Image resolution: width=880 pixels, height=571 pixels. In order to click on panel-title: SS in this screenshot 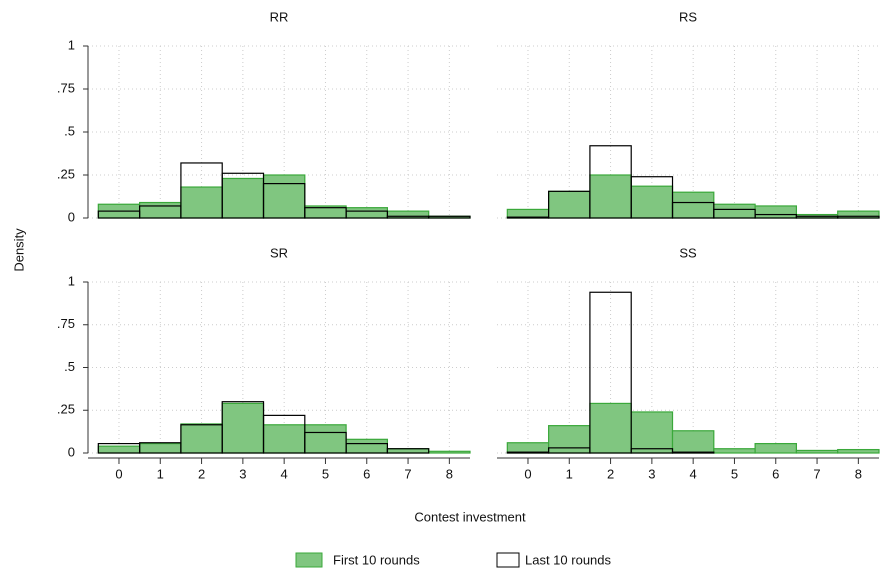, I will do `click(688, 252)`.